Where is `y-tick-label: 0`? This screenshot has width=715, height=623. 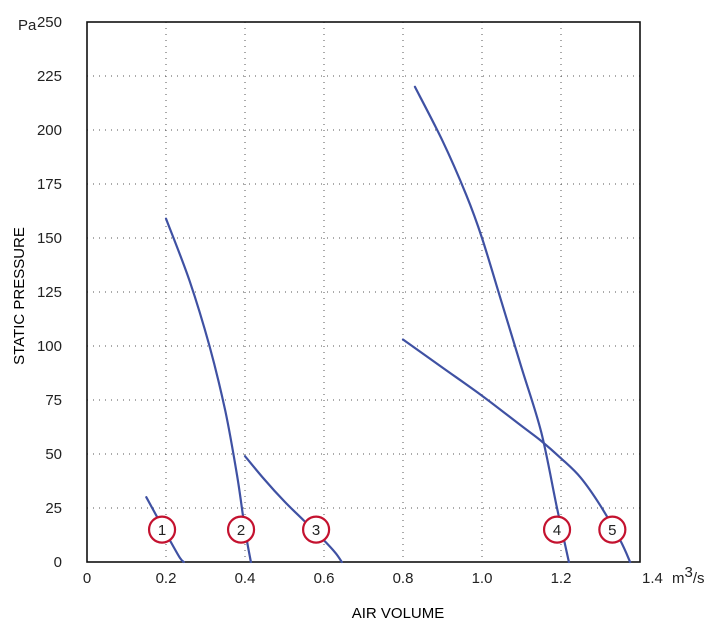
y-tick-label: 0 is located at coordinates (58, 562).